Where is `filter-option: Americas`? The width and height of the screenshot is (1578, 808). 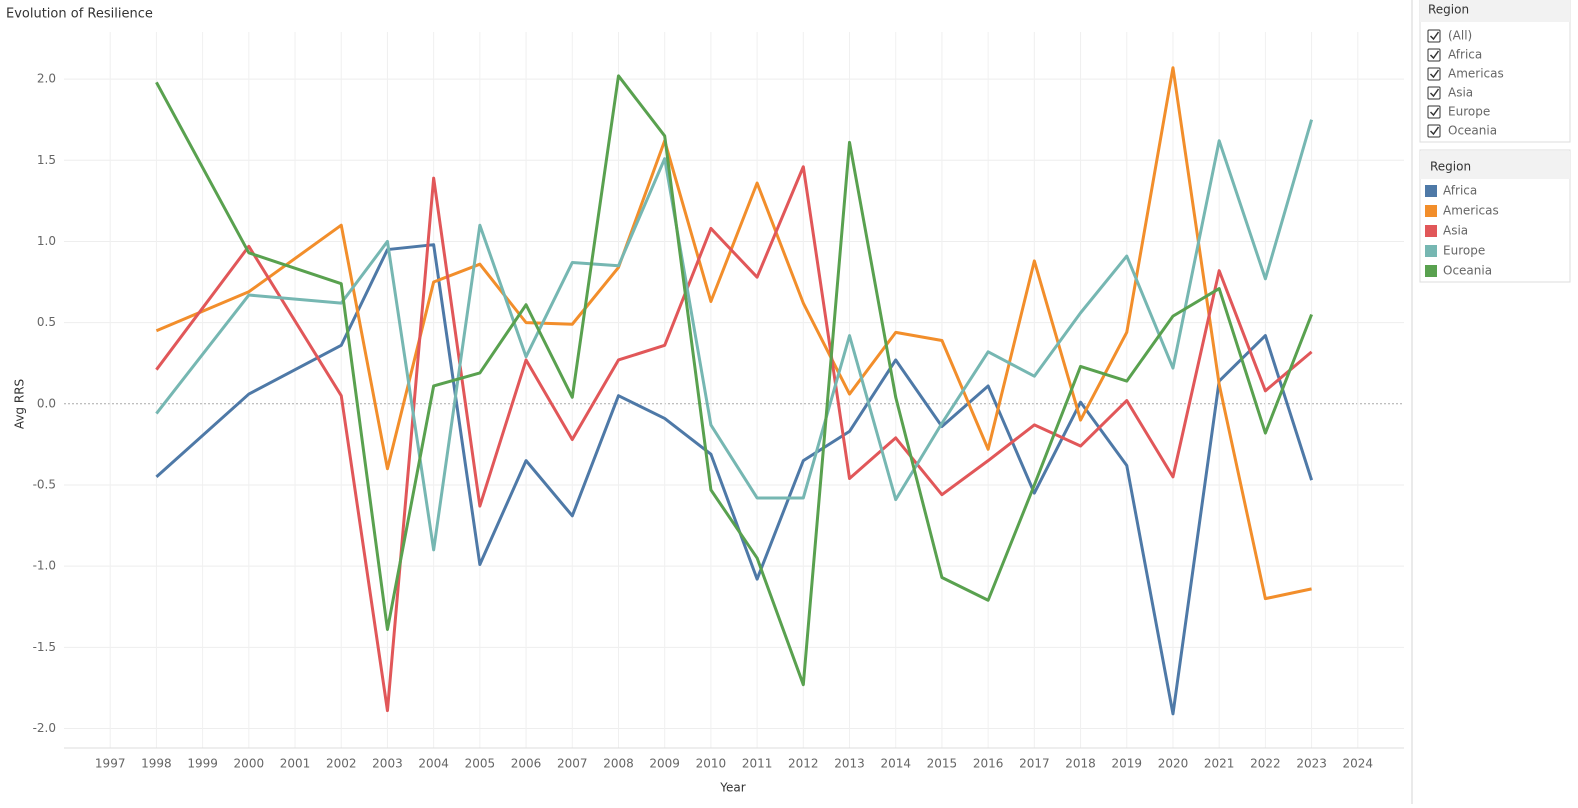 filter-option: Americas is located at coordinates (1476, 74).